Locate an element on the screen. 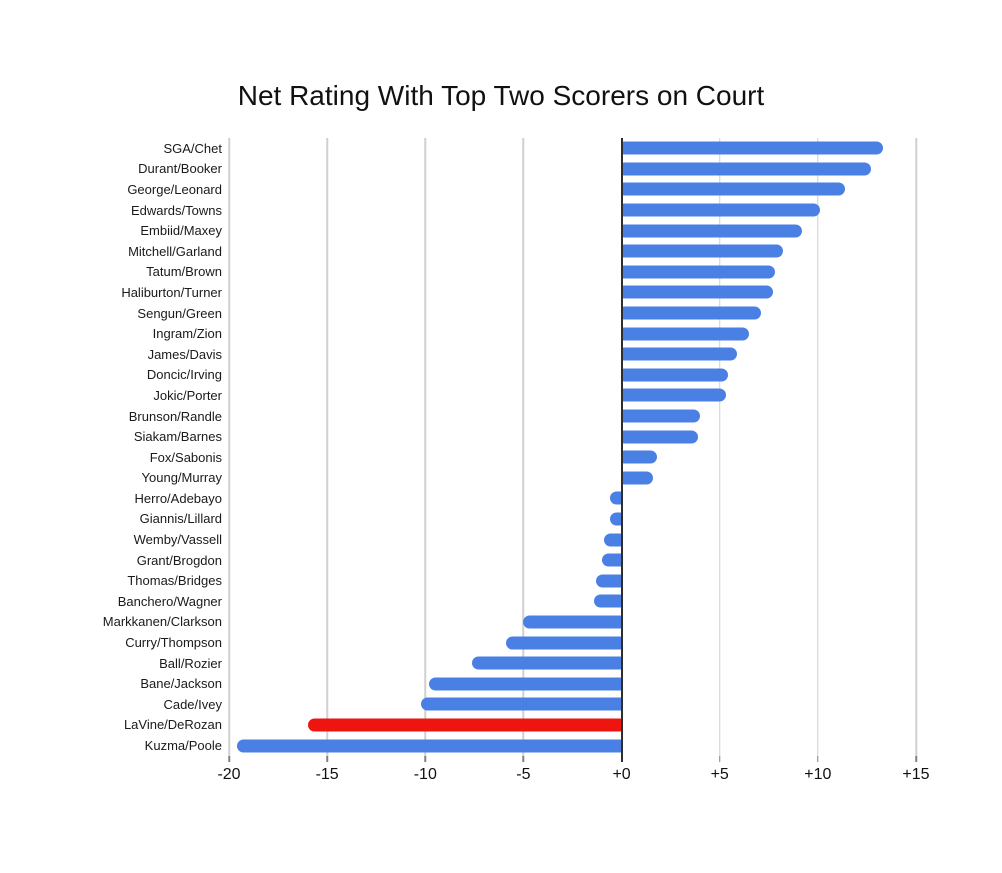 Image resolution: width=1002 pixels, height=873 pixels. x-axis-tick-label: +10 is located at coordinates (818, 774).